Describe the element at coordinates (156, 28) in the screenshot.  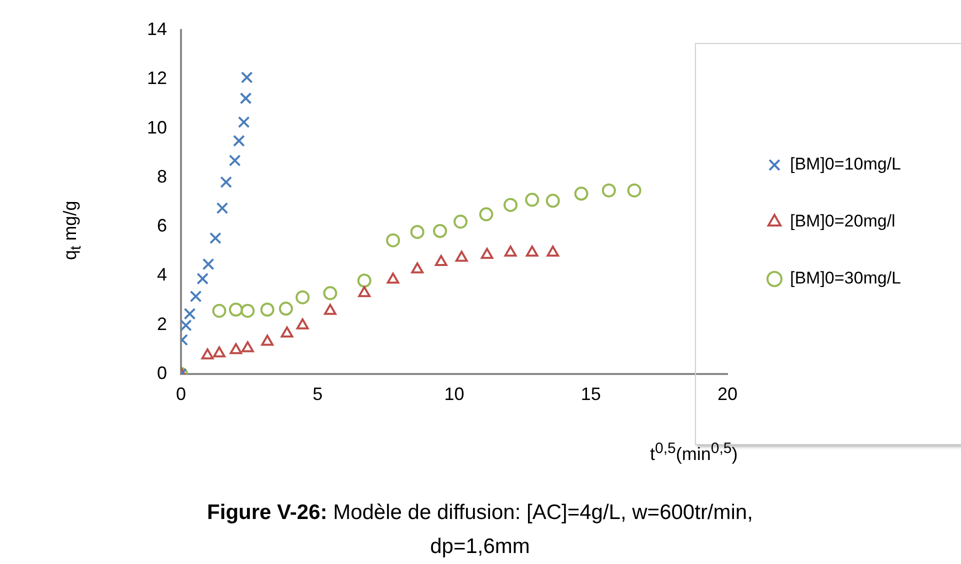
I see `y-tick-label: 14` at that location.